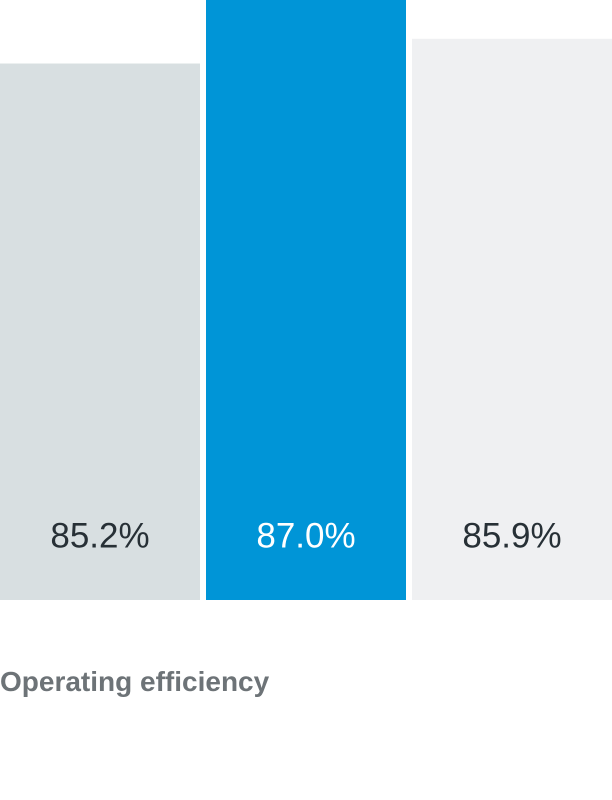 The height and width of the screenshot is (800, 612). I want to click on chart-caption: Operating efficiency, so click(135, 681).